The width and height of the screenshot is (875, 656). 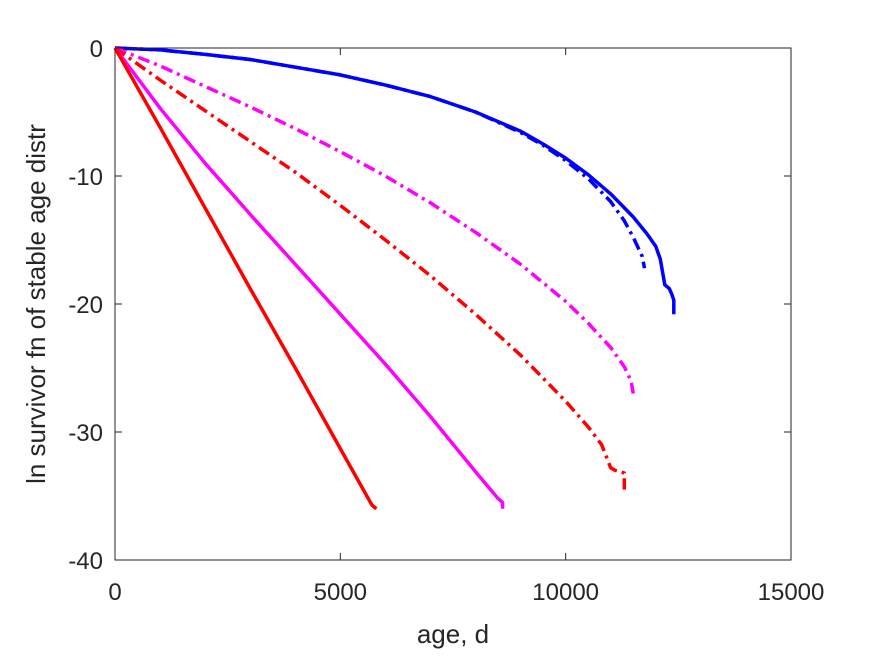 What do you see at coordinates (791, 592) in the screenshot?
I see `x-tick-label: 15000` at bounding box center [791, 592].